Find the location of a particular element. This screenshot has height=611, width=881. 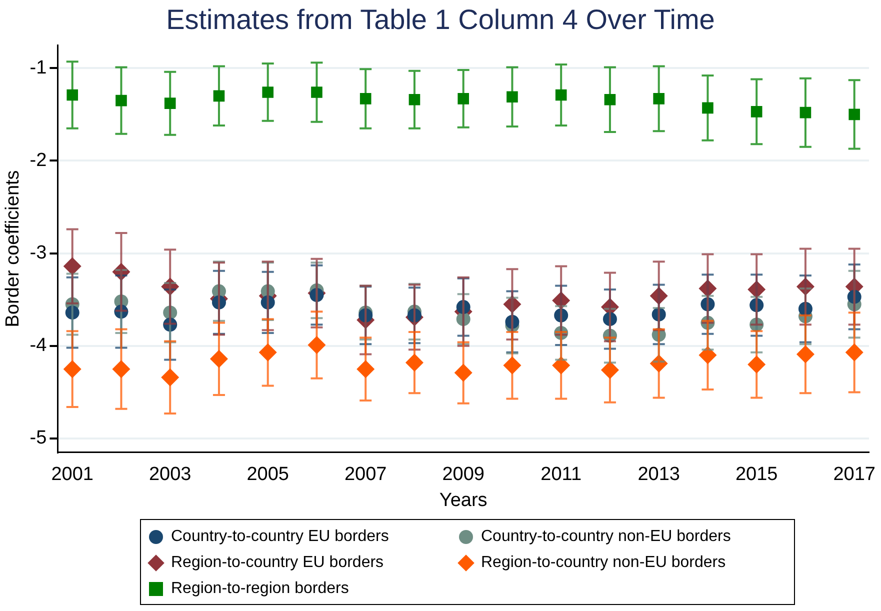

y-tick-label: -2 is located at coordinates (38, 160).